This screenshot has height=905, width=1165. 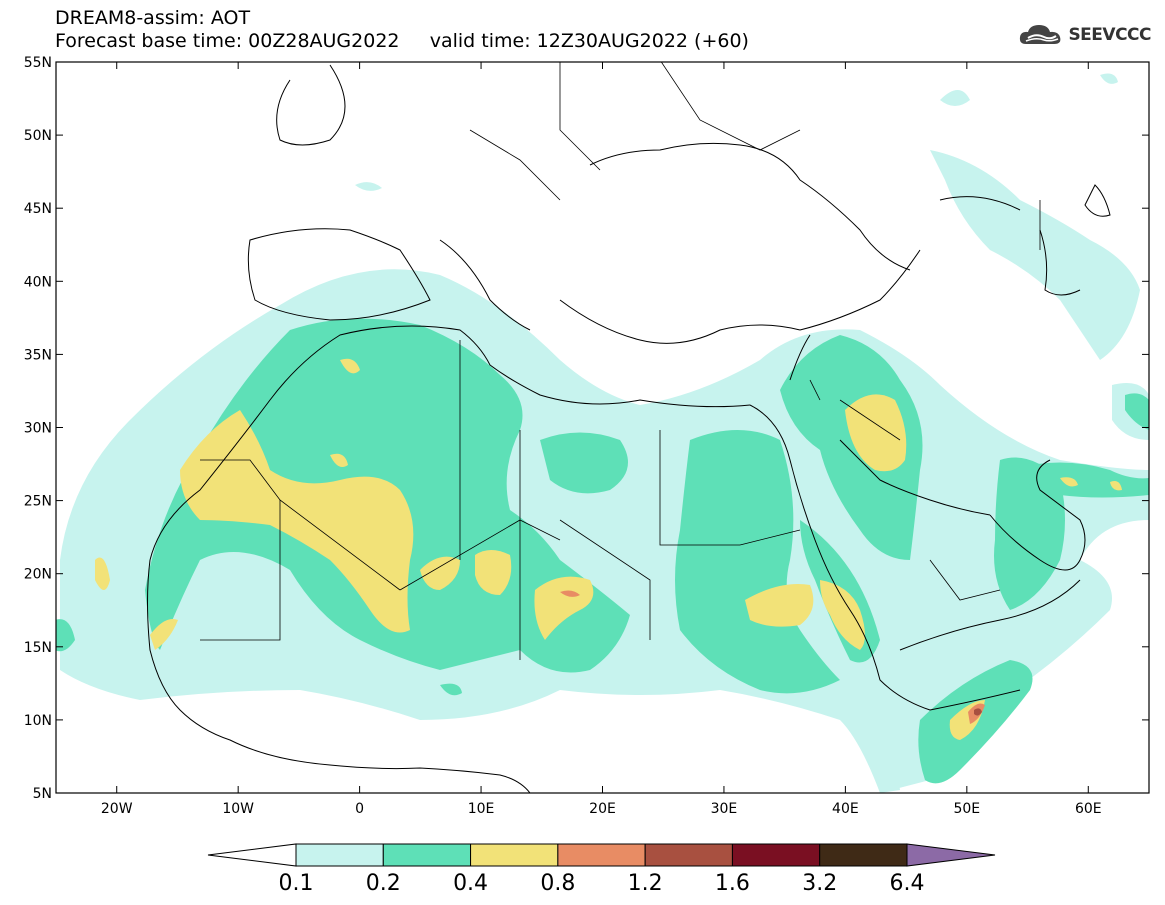 I want to click on base-time-label: Forecast base time:, so click(x=149, y=41).